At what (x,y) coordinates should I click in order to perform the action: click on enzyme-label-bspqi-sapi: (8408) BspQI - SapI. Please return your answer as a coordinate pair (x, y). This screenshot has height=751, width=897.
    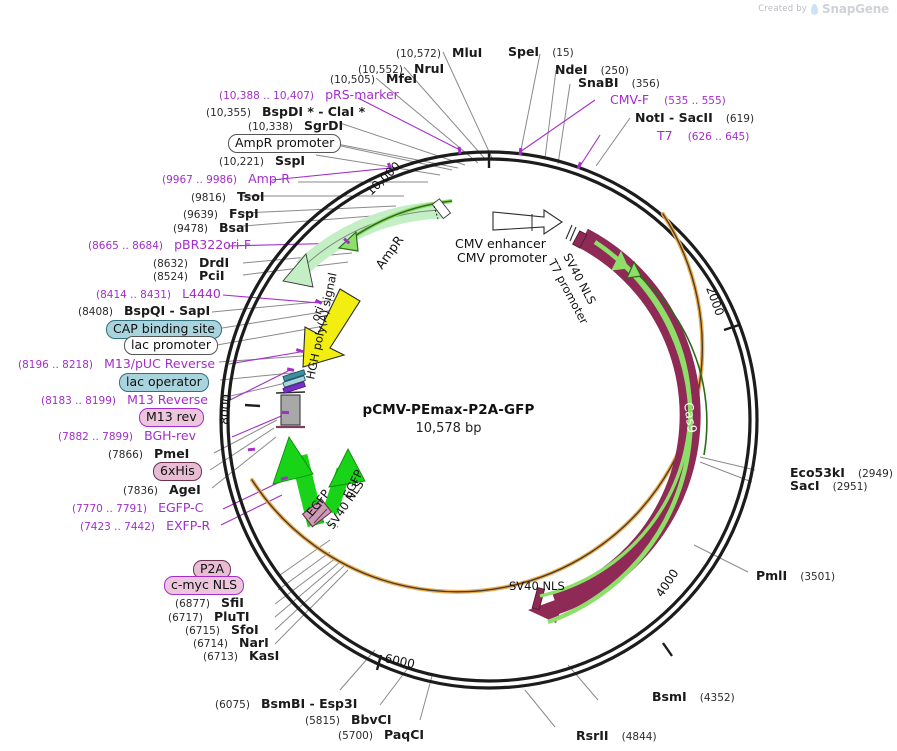
    Looking at the image, I should click on (144, 310).